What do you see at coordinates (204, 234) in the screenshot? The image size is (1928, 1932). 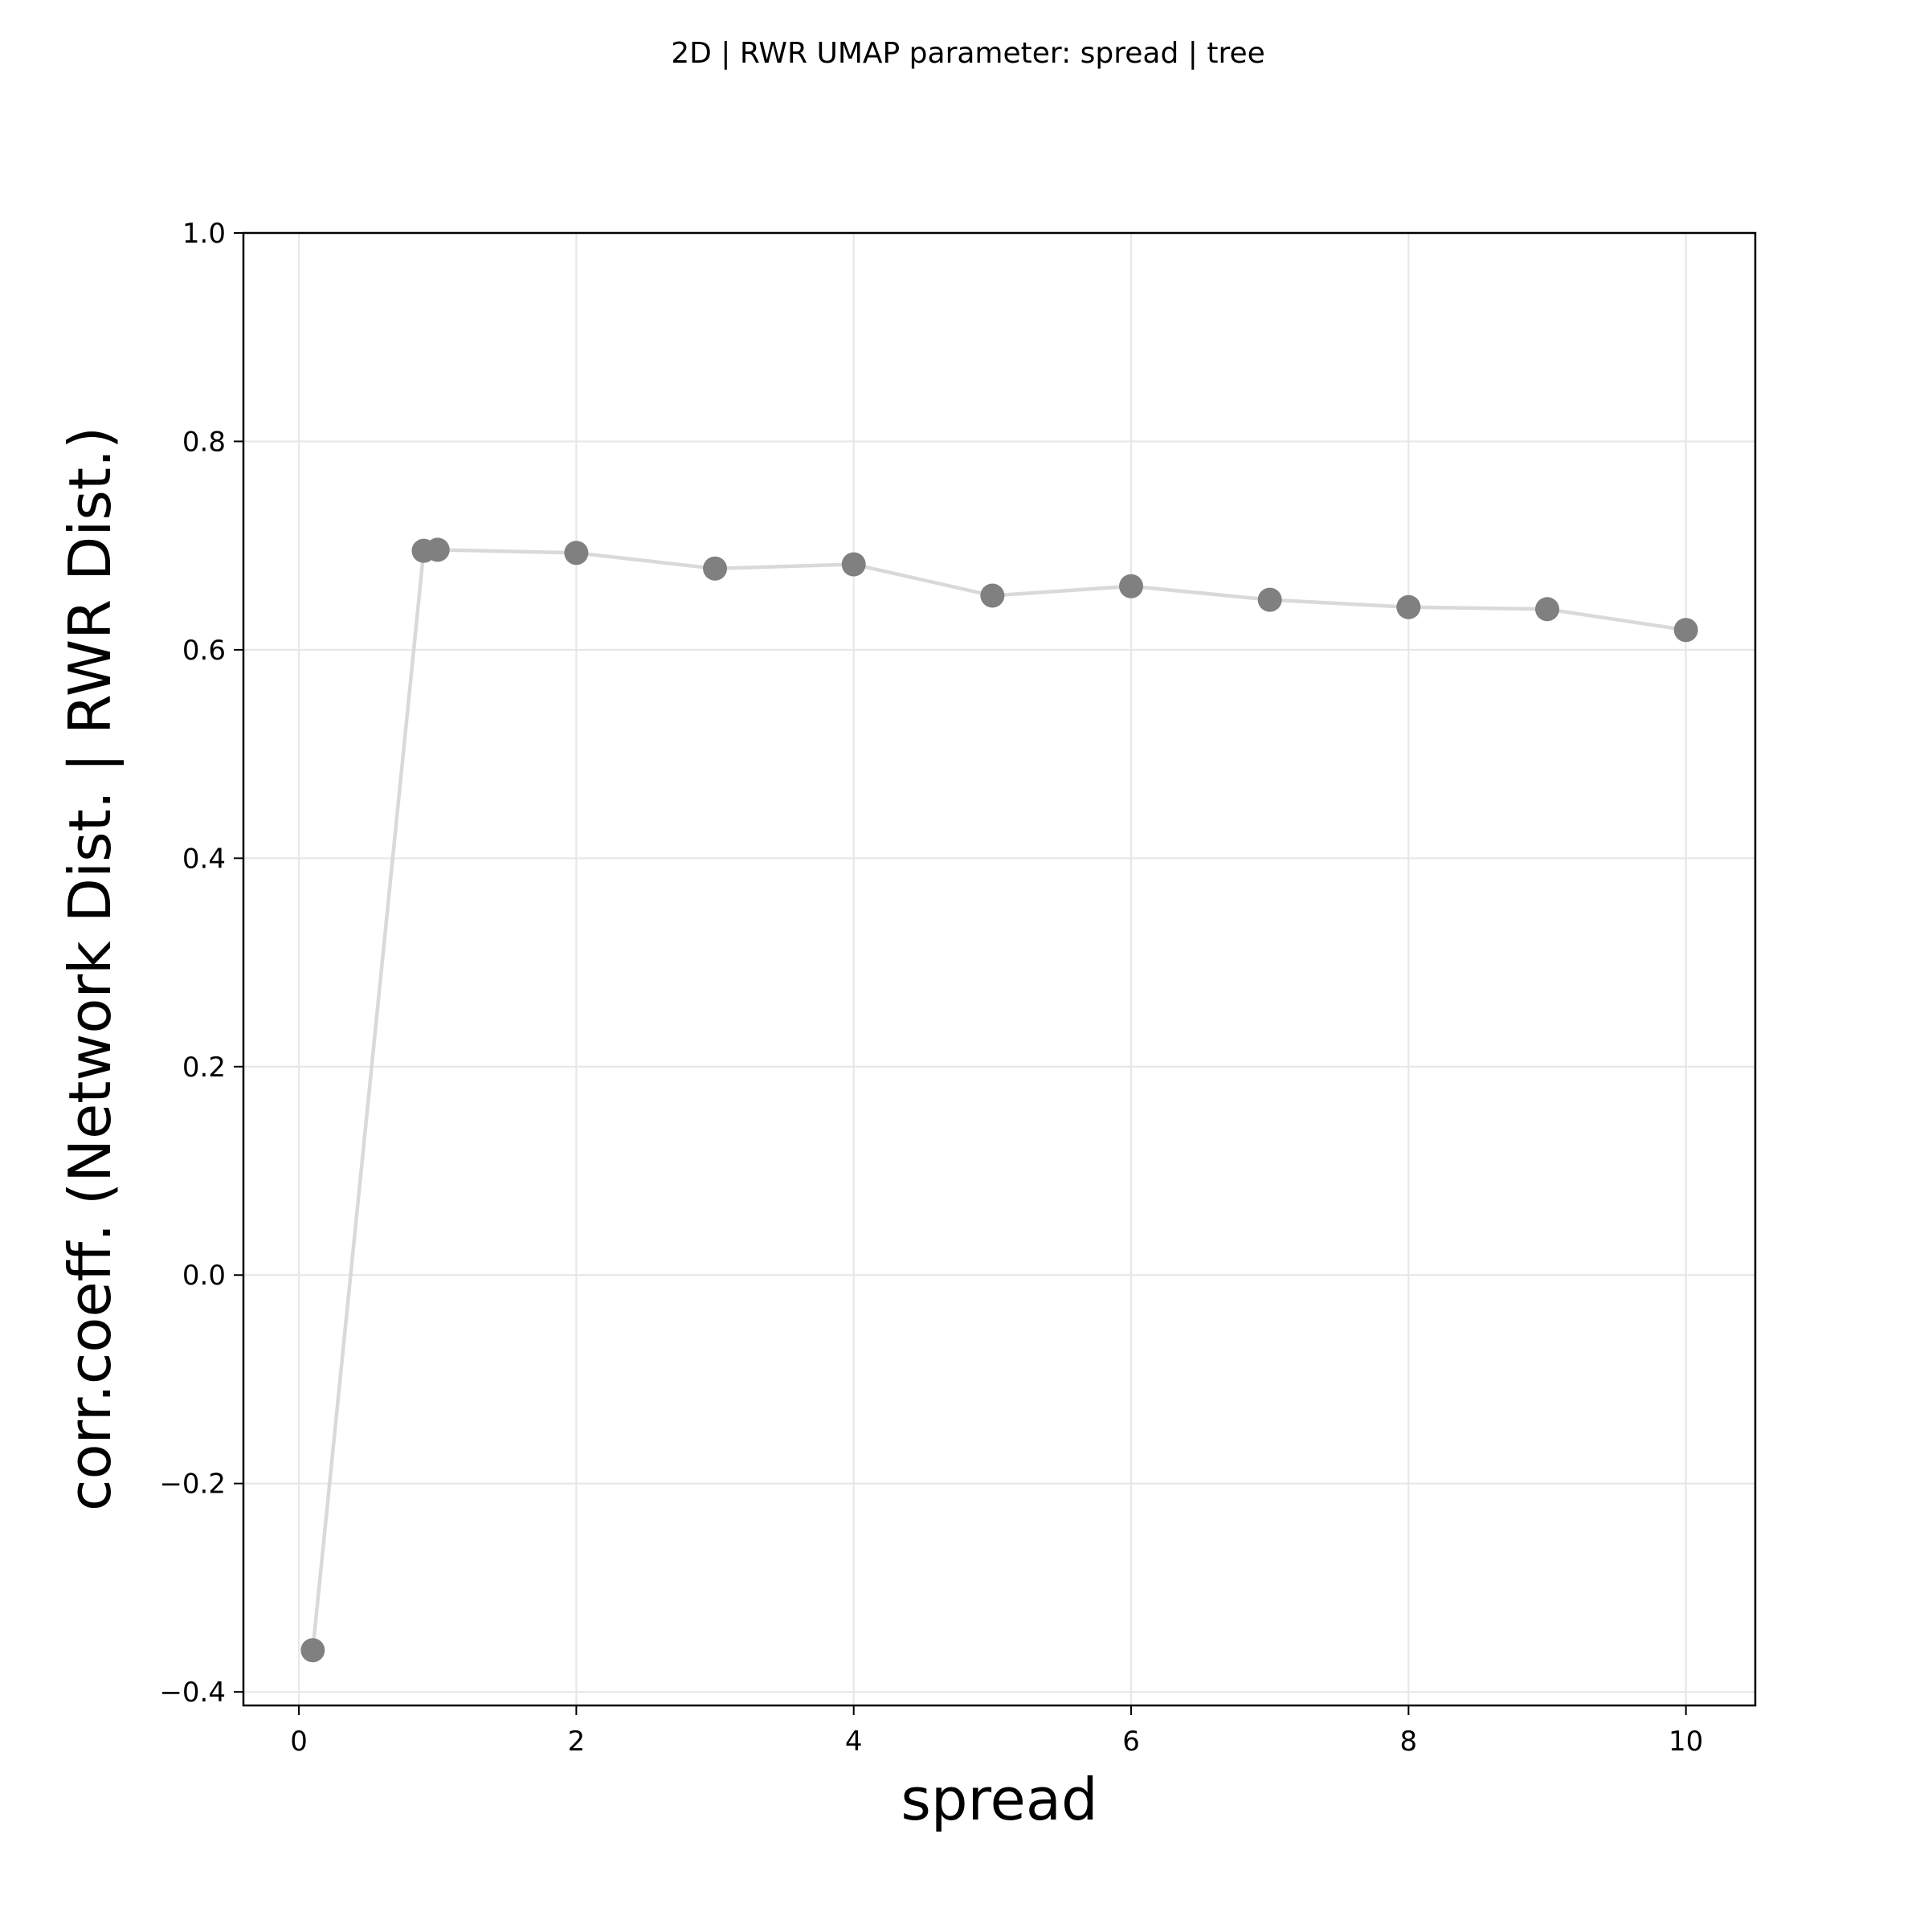 I see `y-tick-label: 1.0` at bounding box center [204, 234].